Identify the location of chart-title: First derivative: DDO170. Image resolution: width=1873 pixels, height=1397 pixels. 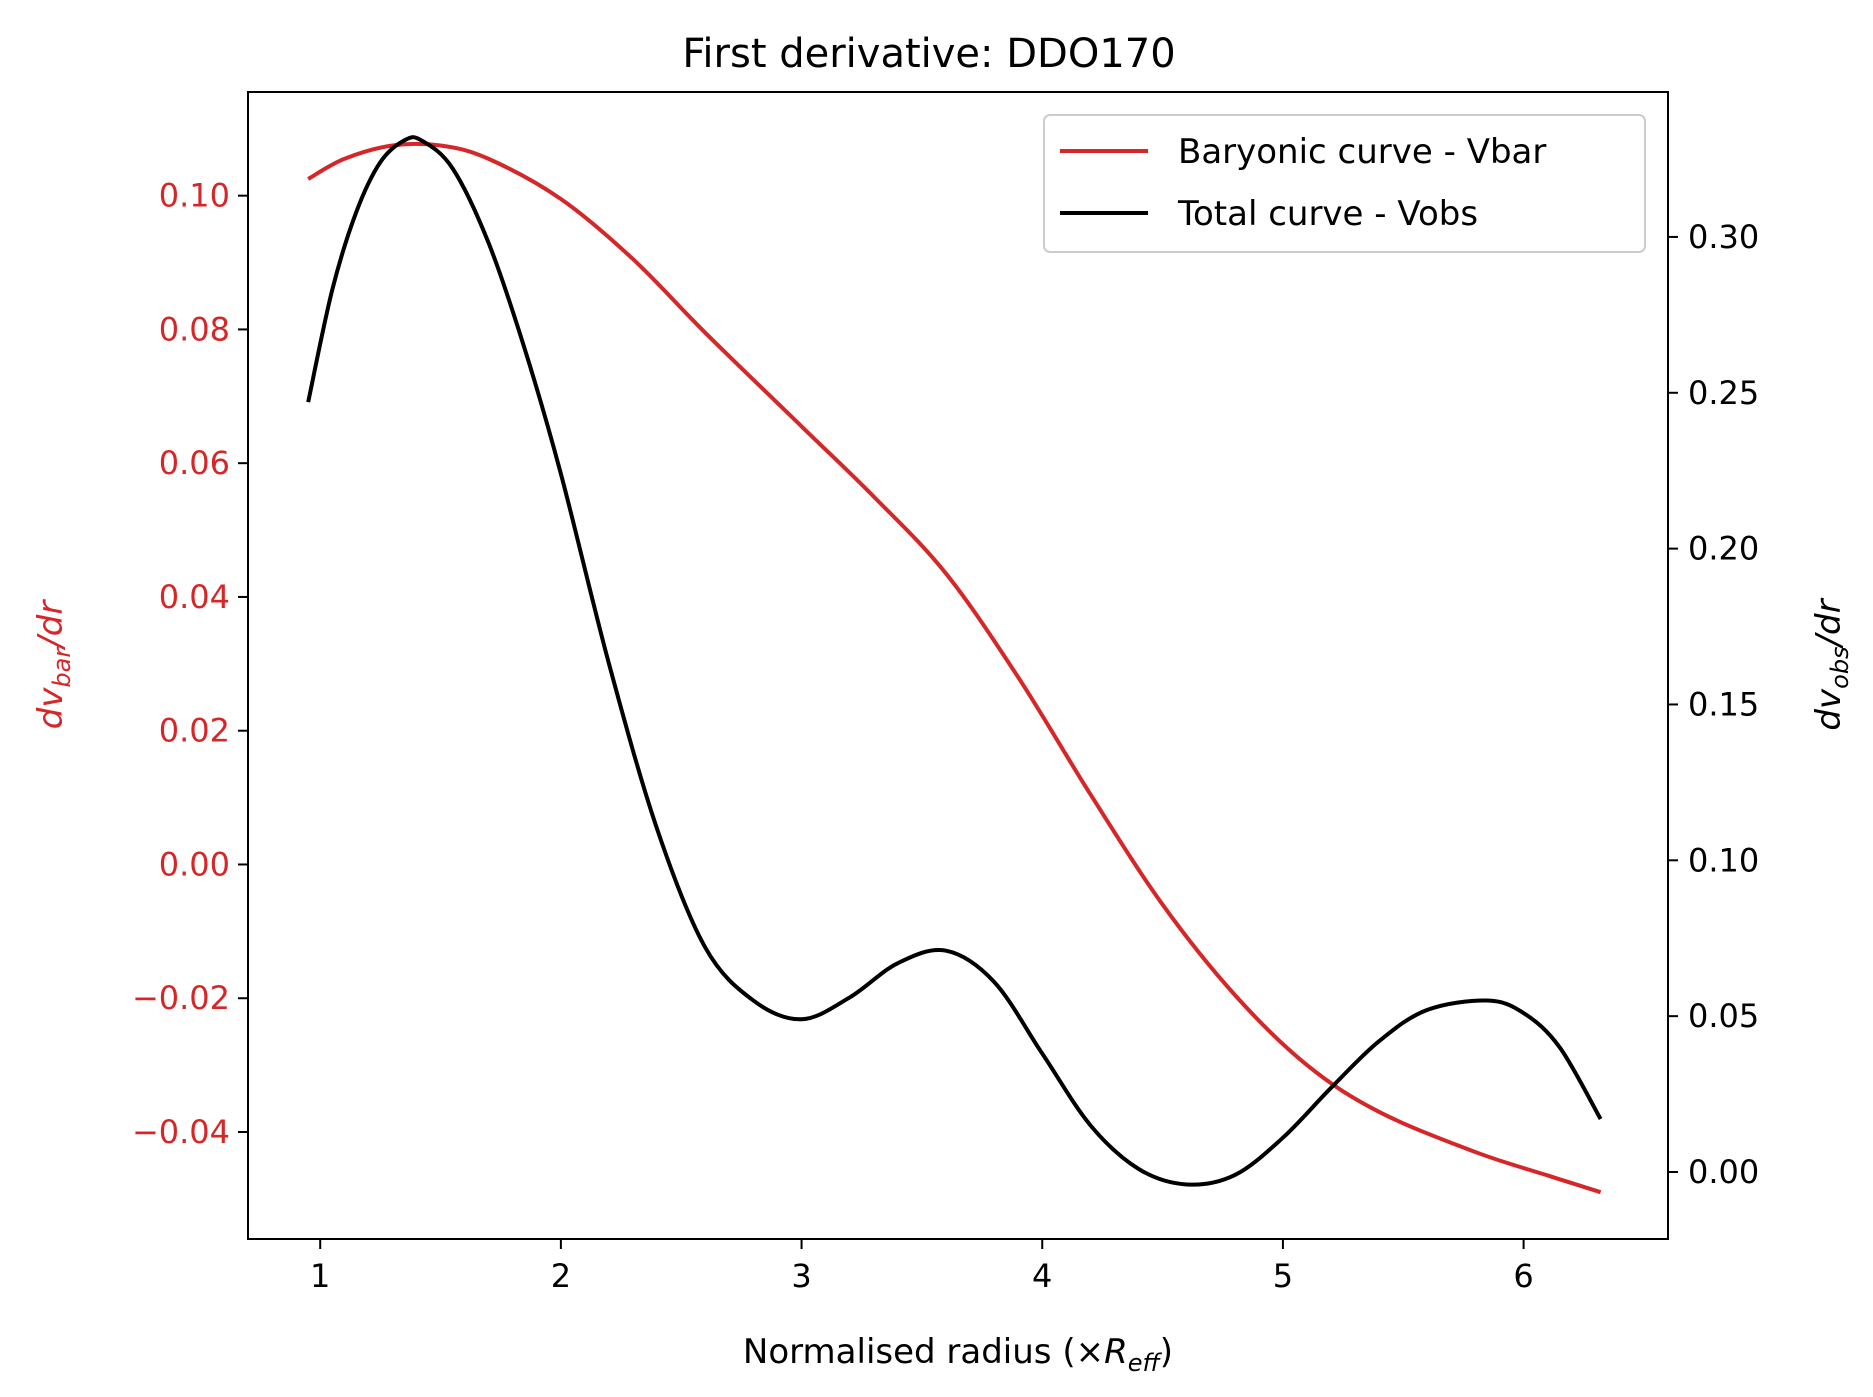
(928, 54).